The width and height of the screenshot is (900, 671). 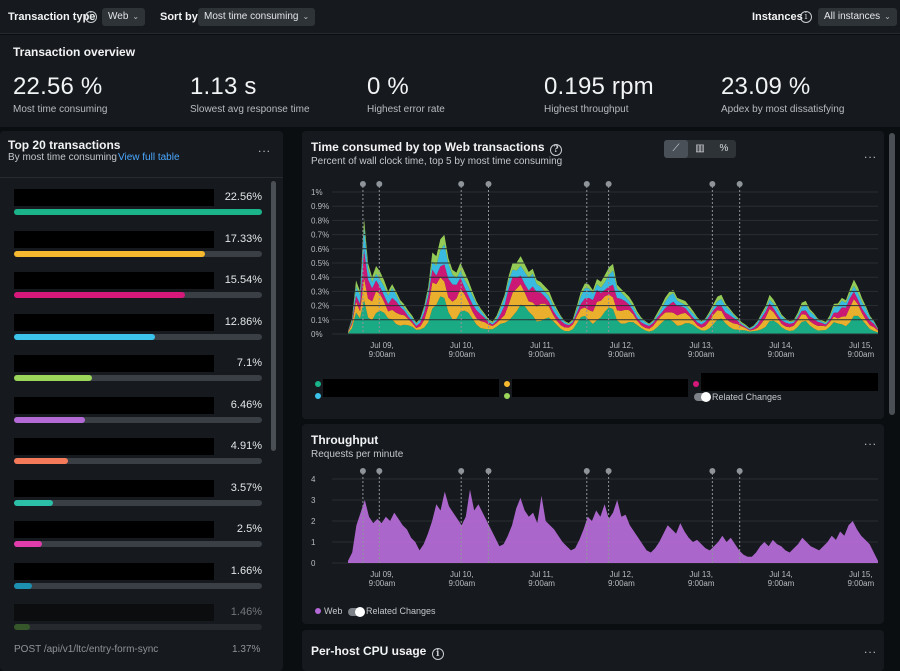 I want to click on metric-slowest-response: 1.13 s Slowest avg response time, so click(x=250, y=94).